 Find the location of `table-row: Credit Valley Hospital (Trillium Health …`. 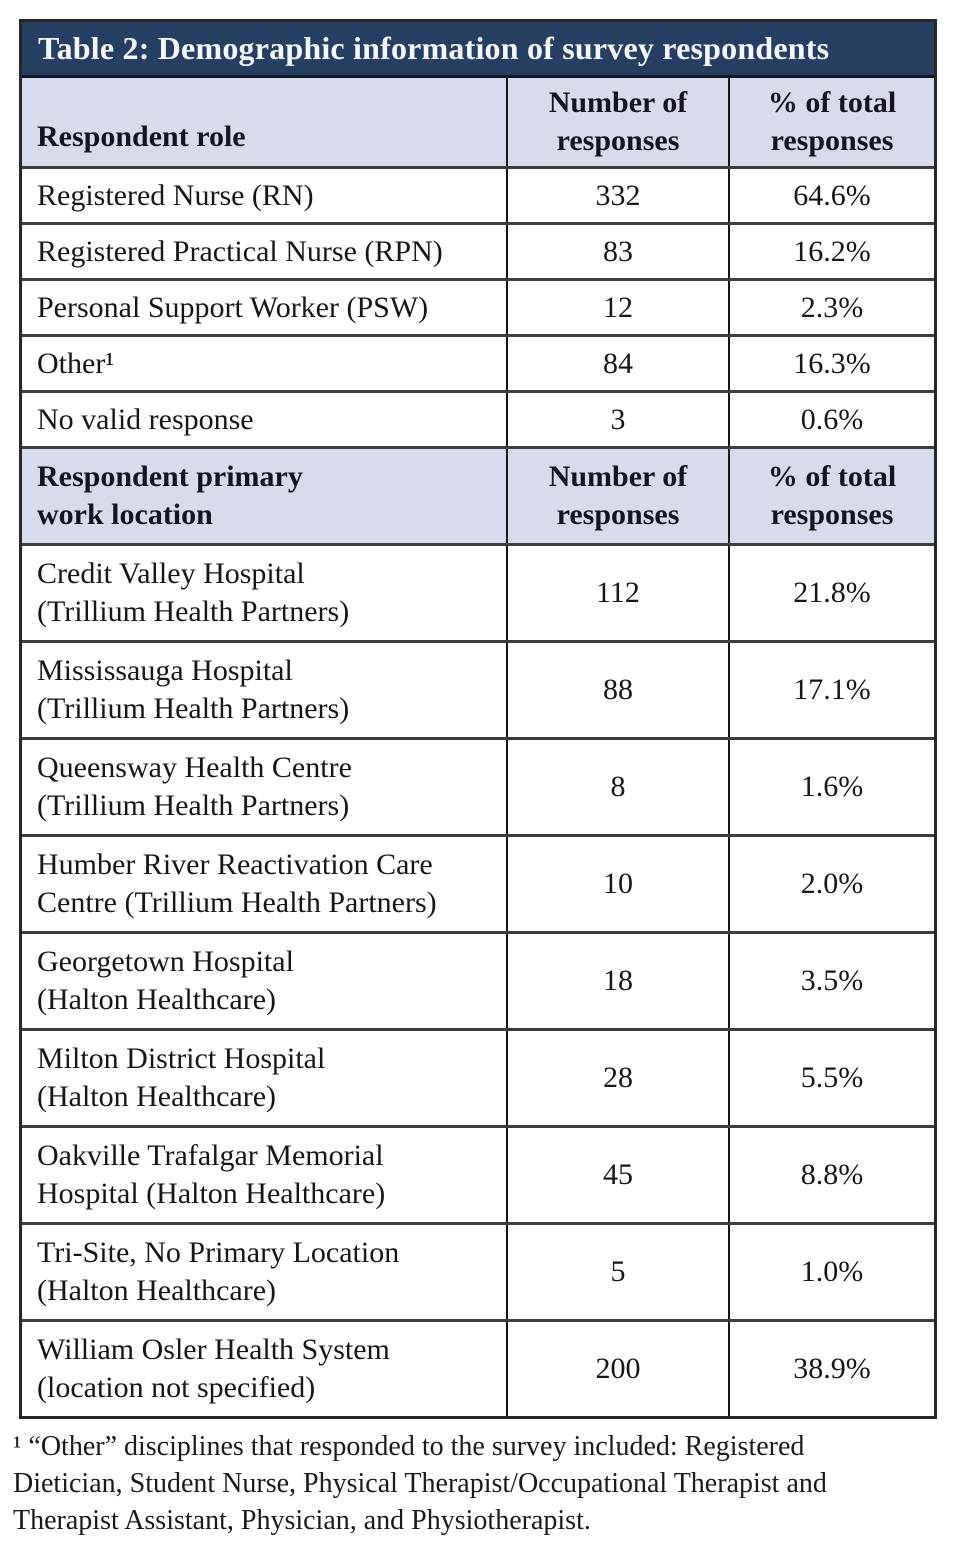

table-row: Credit Valley Hospital (Trillium Health … is located at coordinates (478, 591).